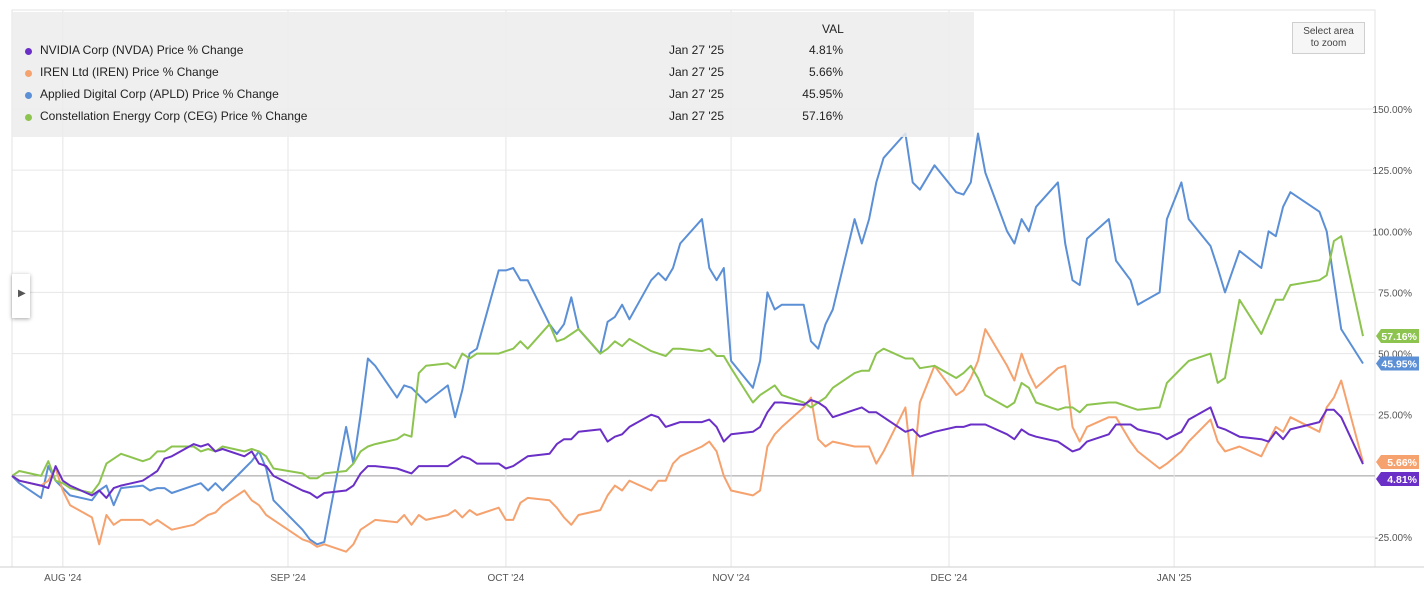 The width and height of the screenshot is (1424, 589). Describe the element at coordinates (833, 29) in the screenshot. I see `legend-value-header: VAL` at that location.